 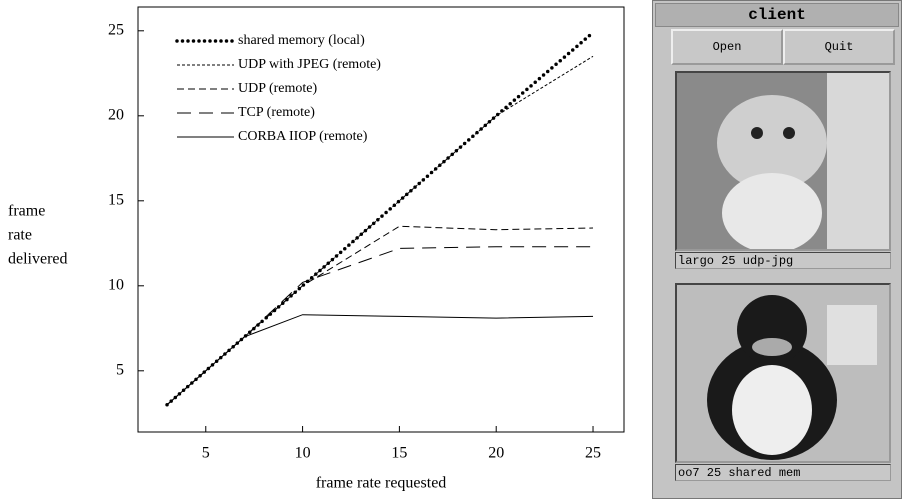 What do you see at coordinates (116, 114) in the screenshot?
I see `y-tick-label: 20` at bounding box center [116, 114].